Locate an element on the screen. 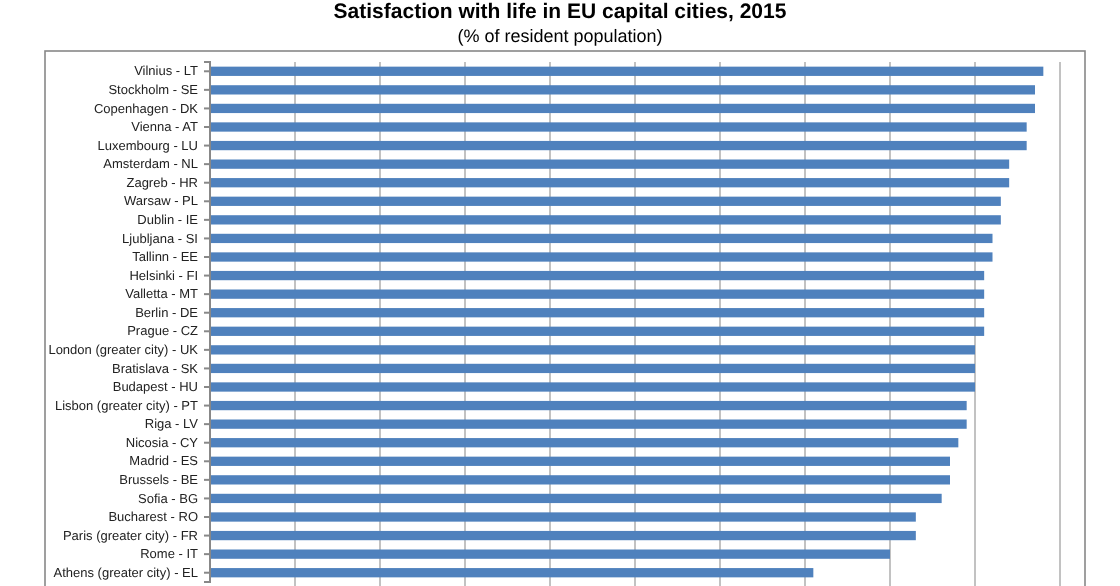 Image resolution: width=1120 pixels, height=586 pixels. chart-subtitle: (% of resident population) is located at coordinates (560, 36).